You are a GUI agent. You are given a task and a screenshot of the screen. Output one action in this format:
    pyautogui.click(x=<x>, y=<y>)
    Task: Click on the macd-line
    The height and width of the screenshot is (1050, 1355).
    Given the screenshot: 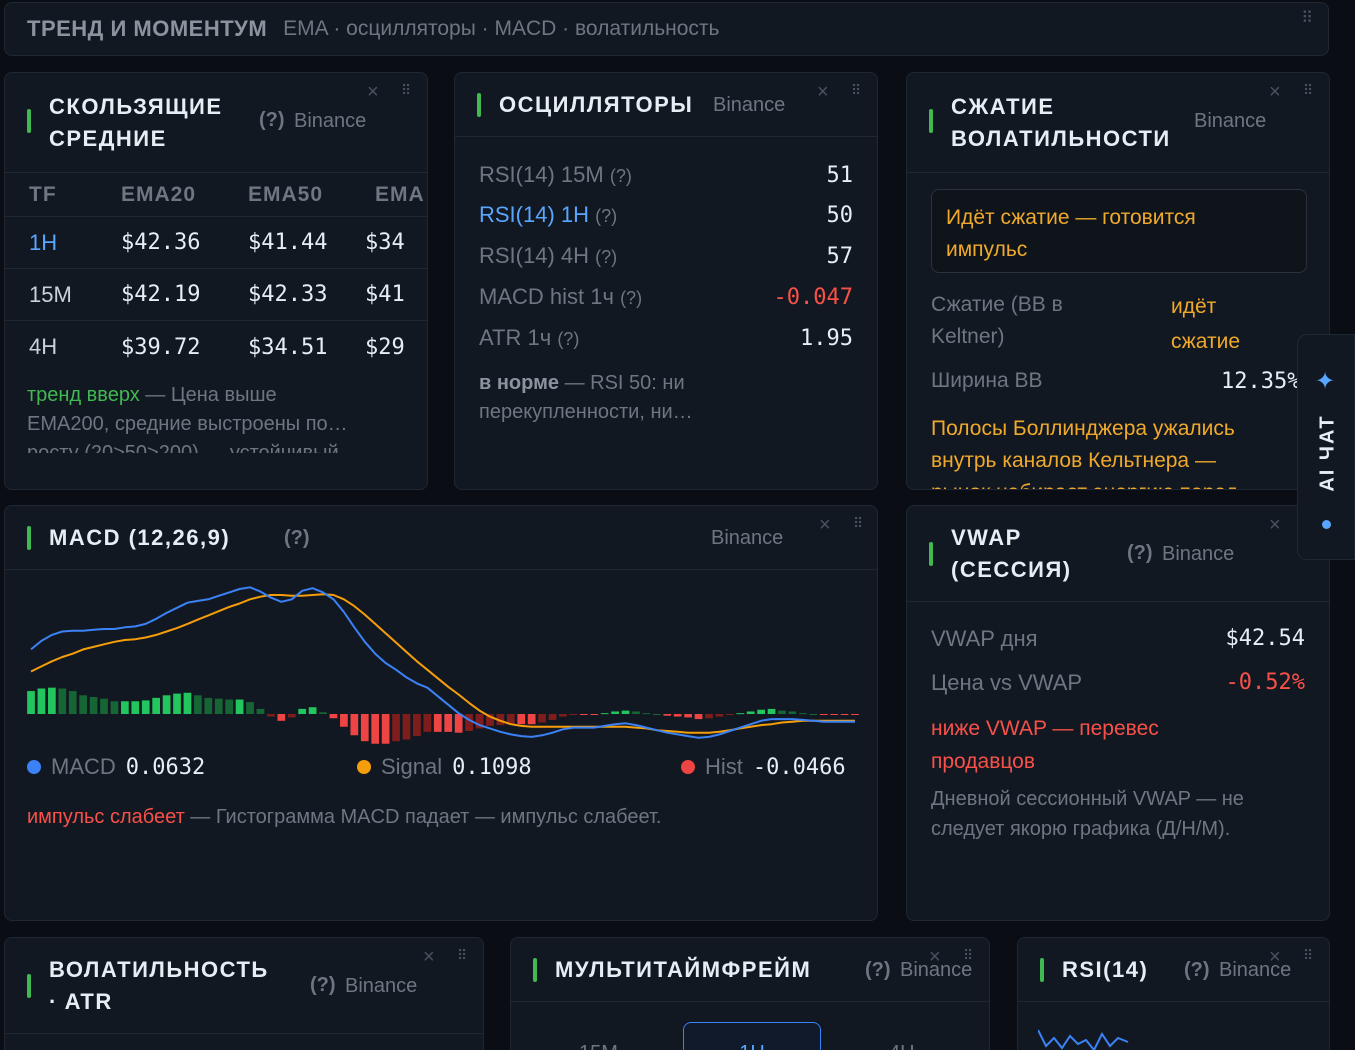 What is the action you would take?
    pyautogui.click(x=442, y=662)
    